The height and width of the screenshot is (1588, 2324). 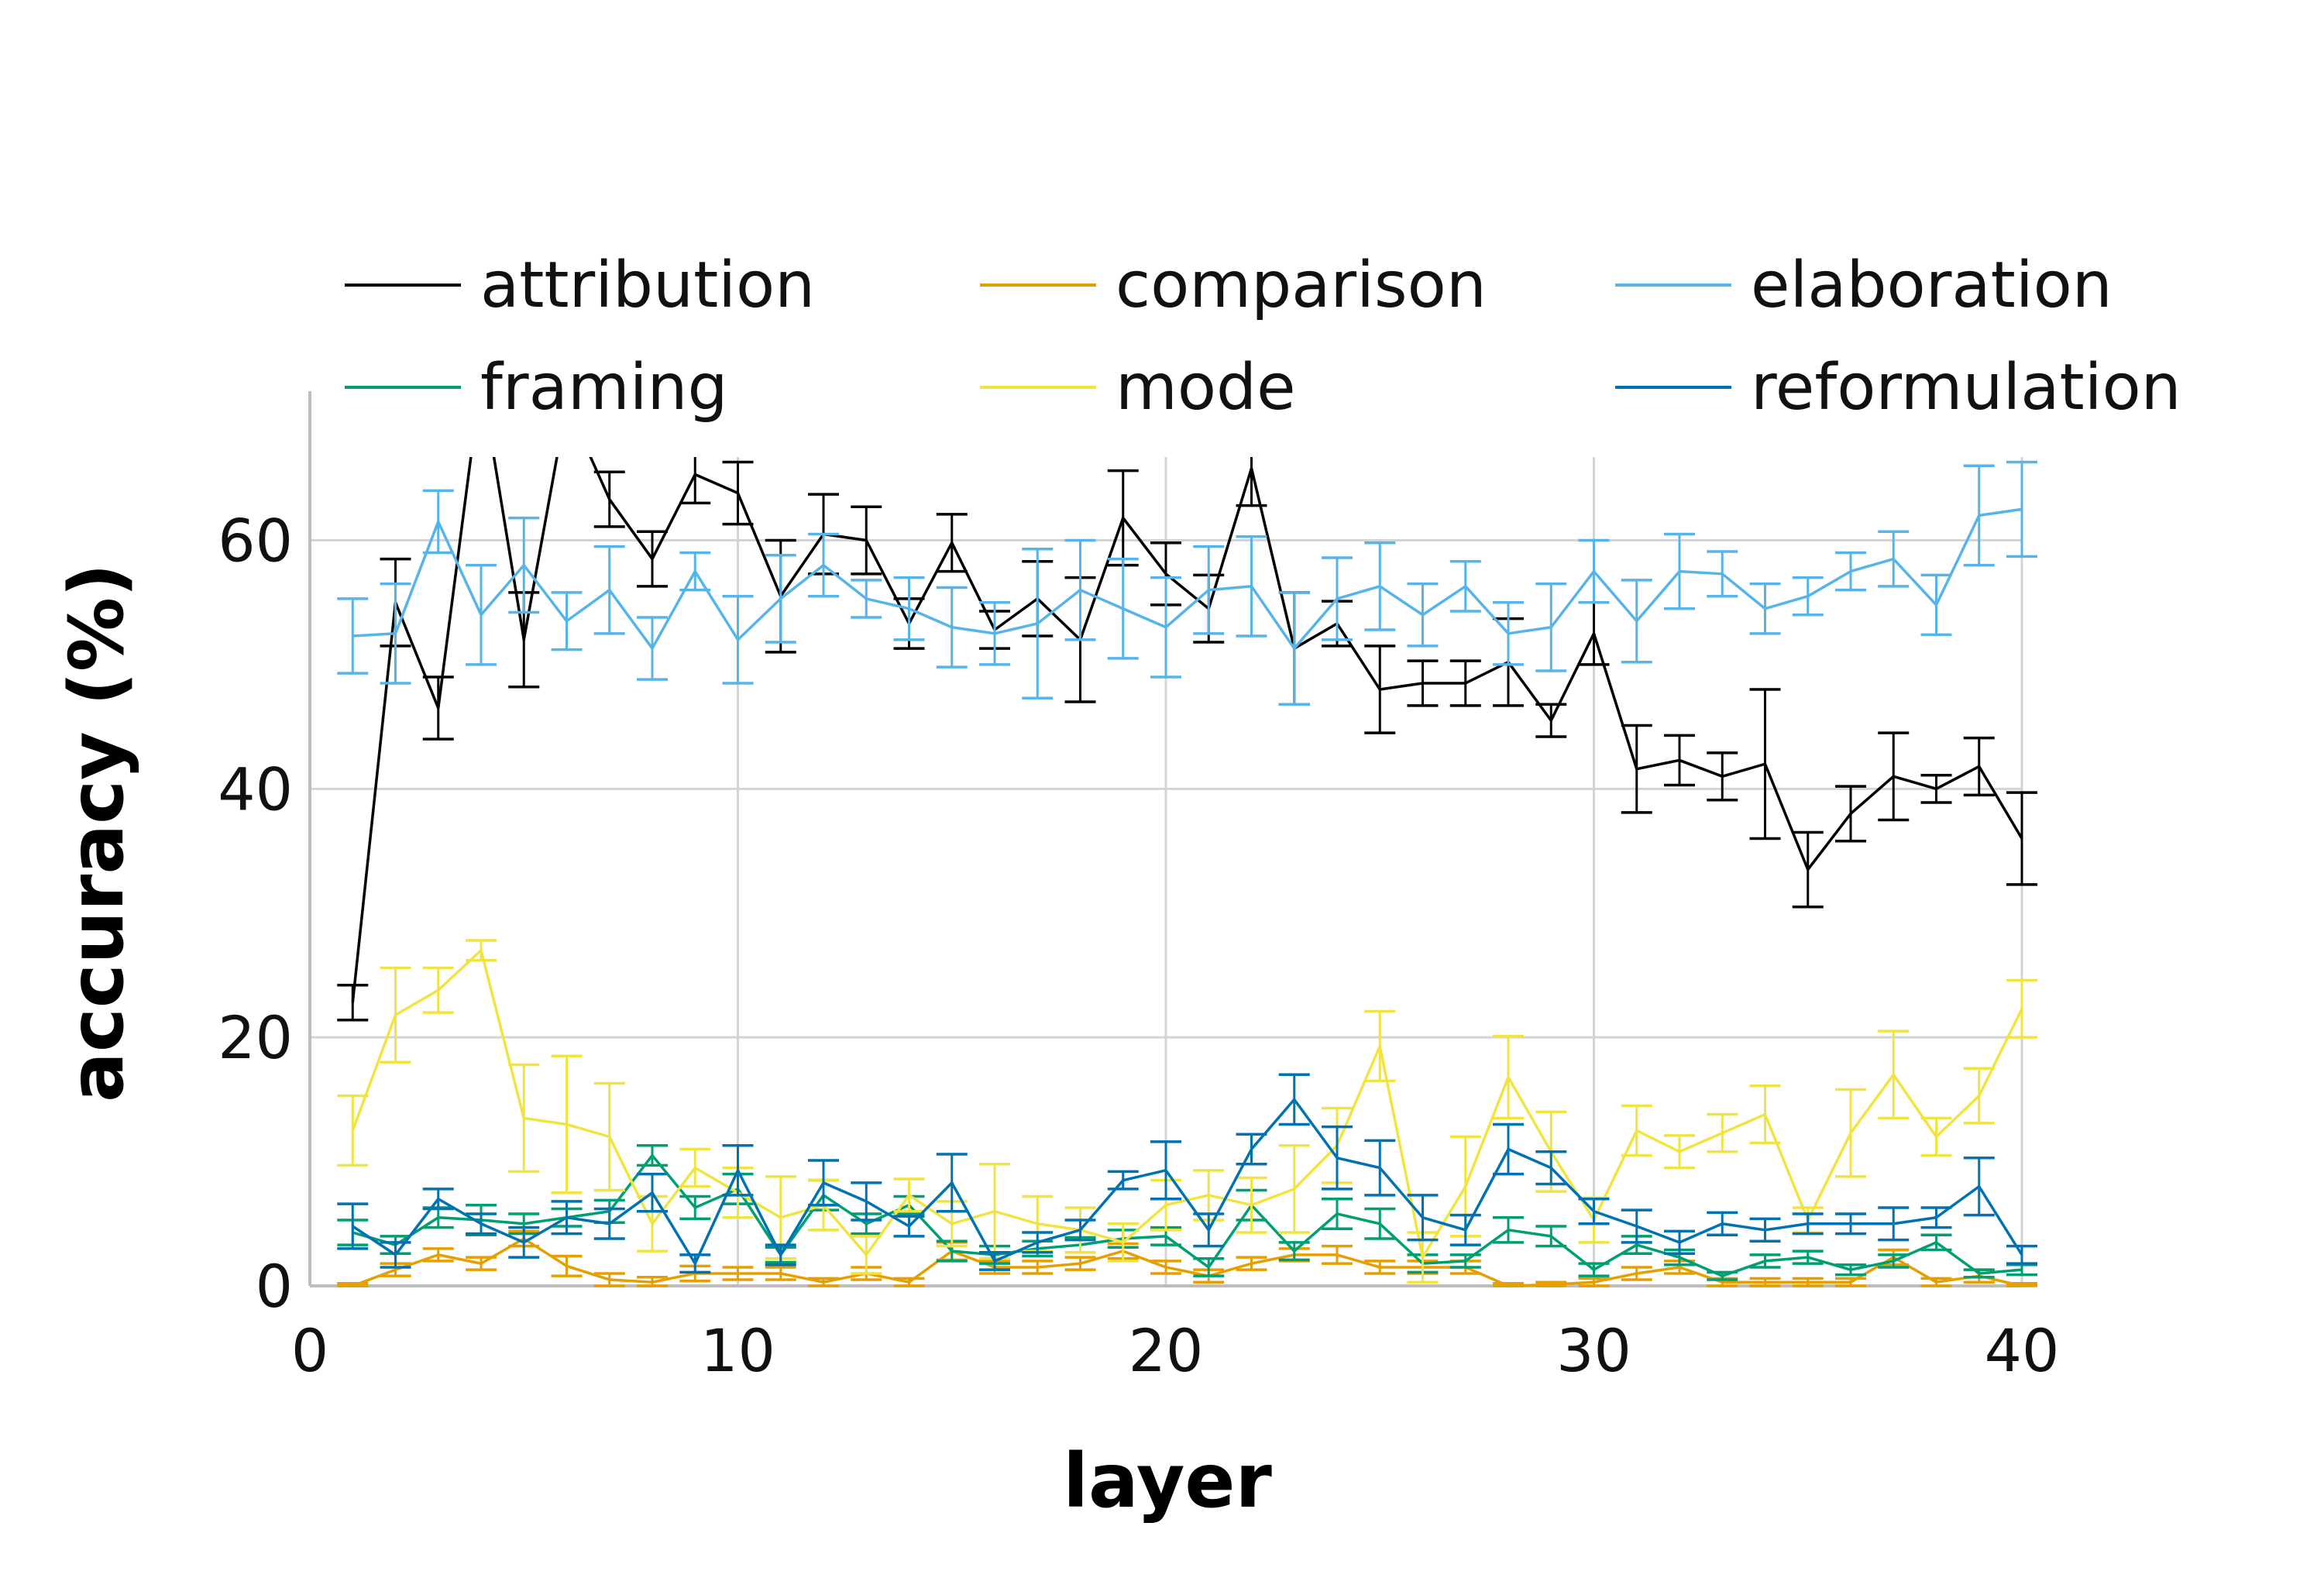 What do you see at coordinates (1187, 1262) in the screenshot?
I see `series-line-comparison` at bounding box center [1187, 1262].